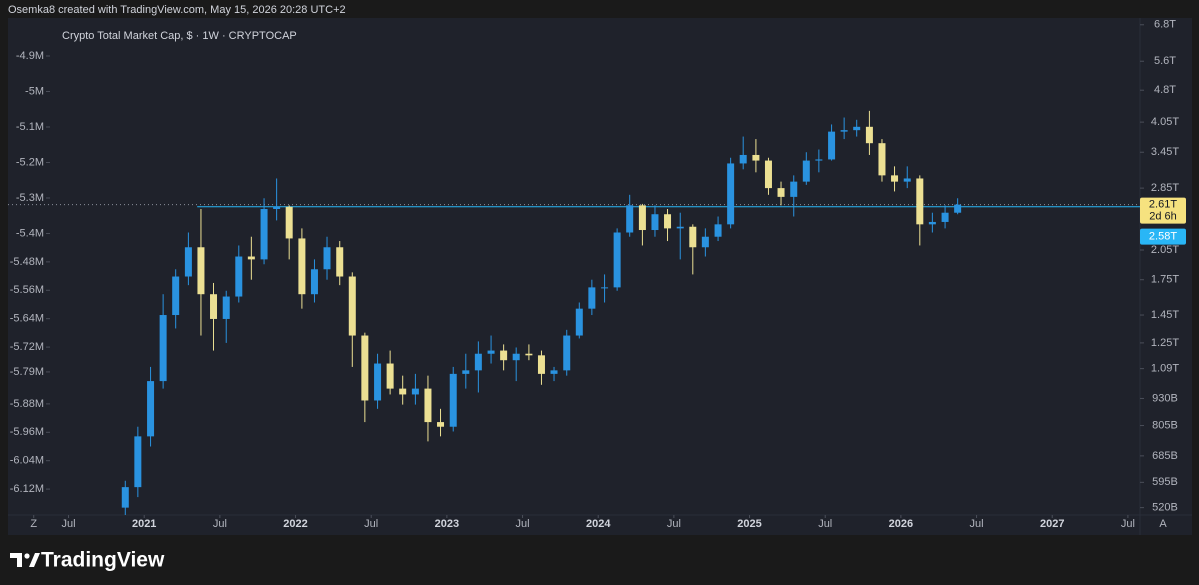 The height and width of the screenshot is (585, 1199). Describe the element at coordinates (27, 290) in the screenshot. I see `y2-tick-label: -5.56M` at that location.